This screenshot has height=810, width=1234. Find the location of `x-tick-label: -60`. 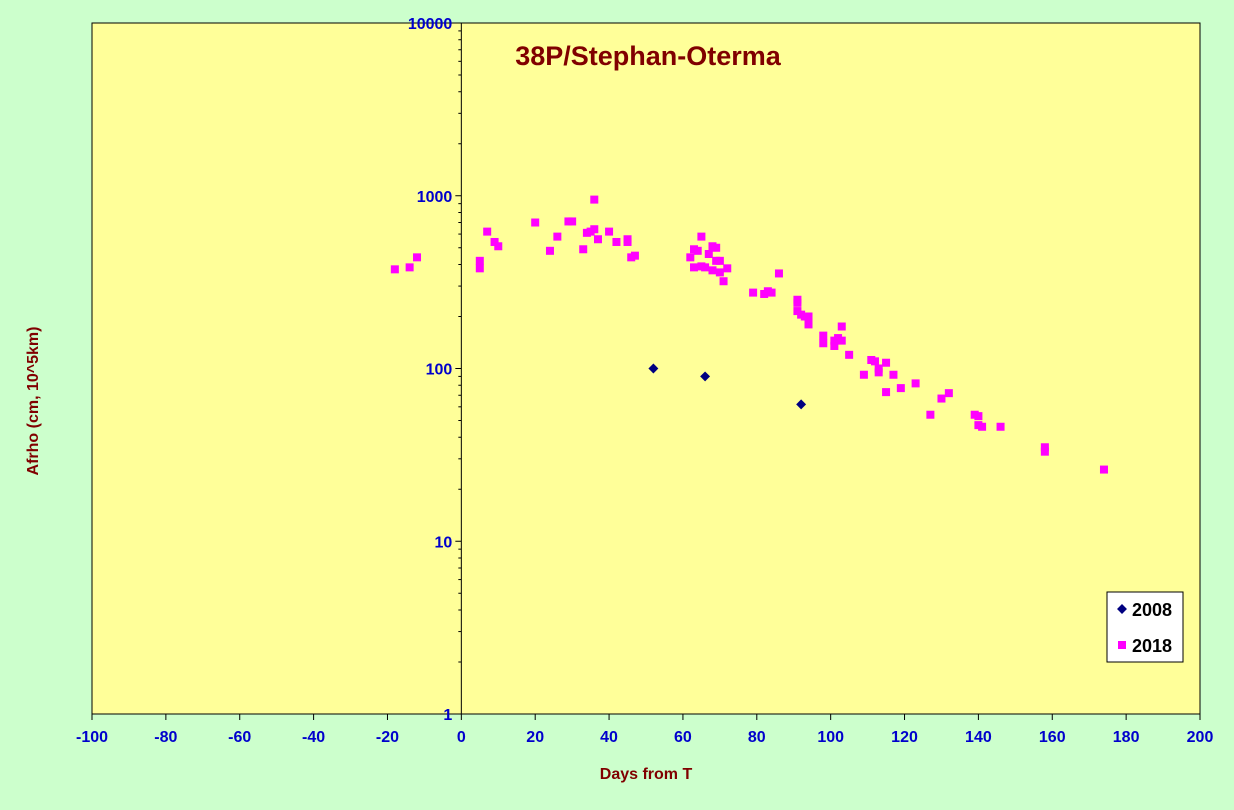

x-tick-label: -60 is located at coordinates (239, 737).